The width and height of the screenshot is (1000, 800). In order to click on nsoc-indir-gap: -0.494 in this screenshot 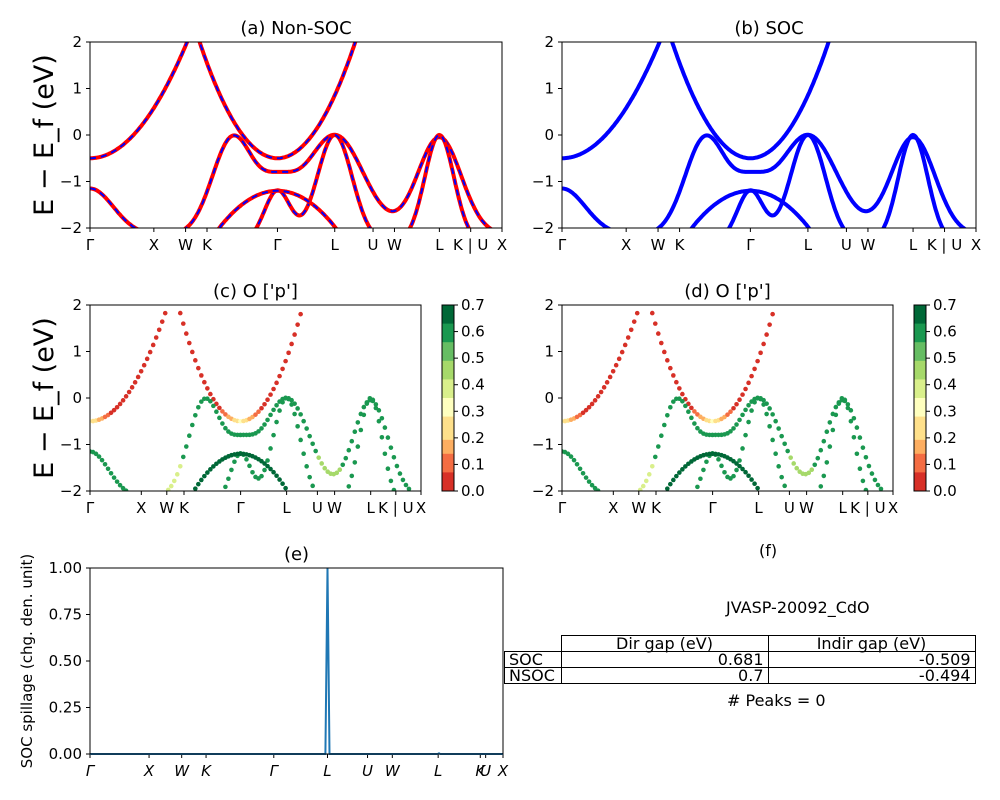, I will do `click(871, 675)`.